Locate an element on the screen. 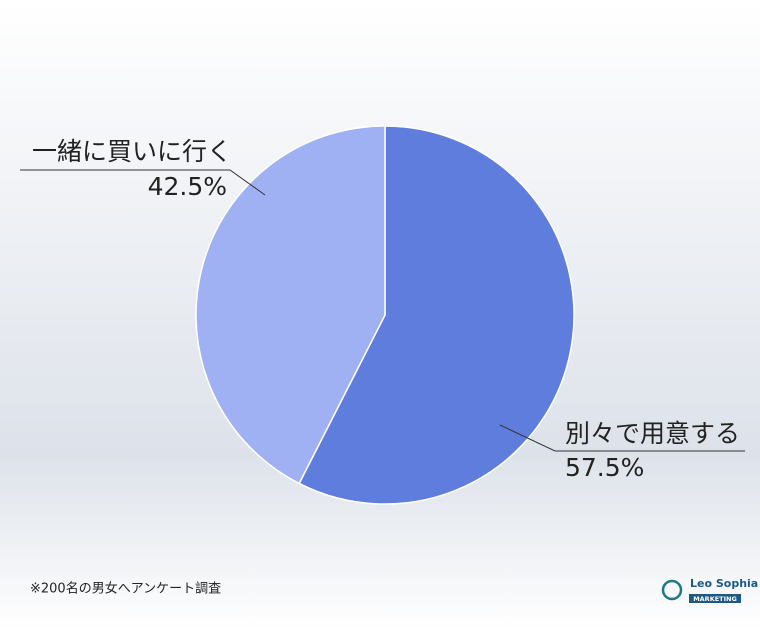 Image resolution: width=760 pixels, height=629 pixels. logo-name: Leo Sophia is located at coordinates (724, 583).